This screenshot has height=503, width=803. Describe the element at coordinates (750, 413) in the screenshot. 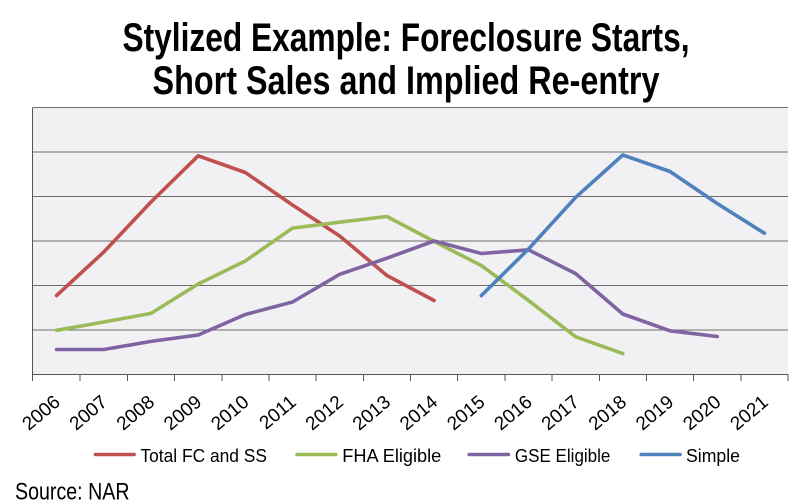

I see `svg-text: 2021` at that location.